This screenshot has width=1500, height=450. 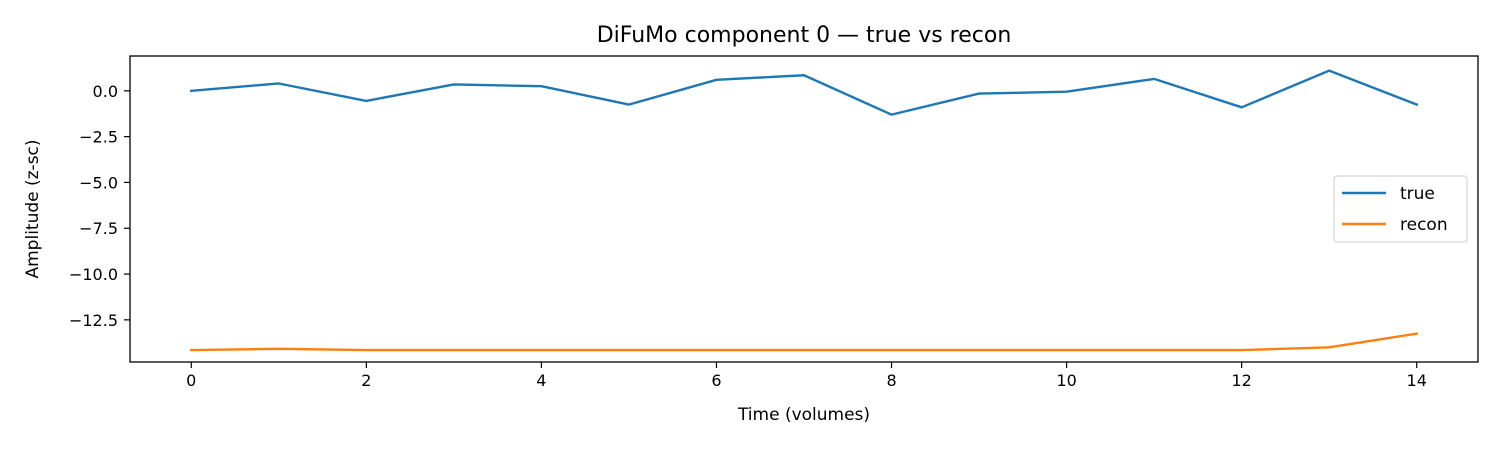 I want to click on x-tick-label: 12, so click(x=1241, y=380).